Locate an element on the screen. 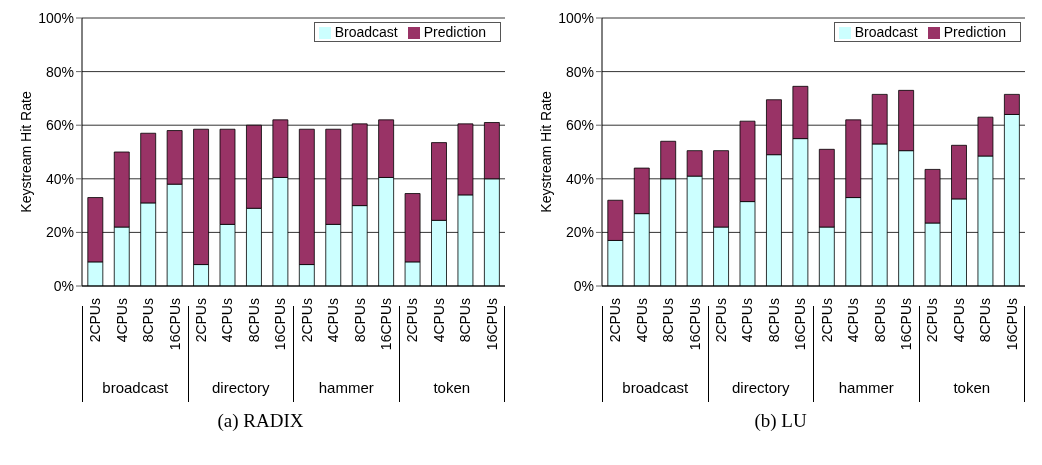 The image size is (1042, 465). text: (b) LU is located at coordinates (780, 421).